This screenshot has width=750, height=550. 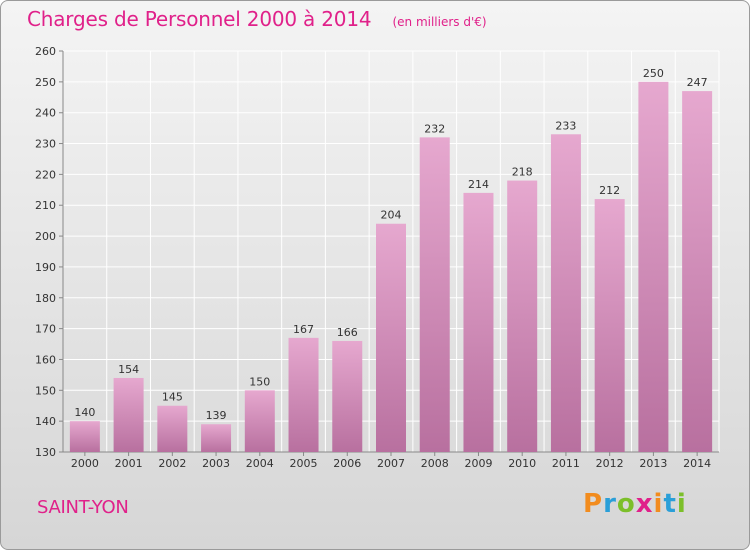 I want to click on bar-value-label: 167, so click(x=303, y=329).